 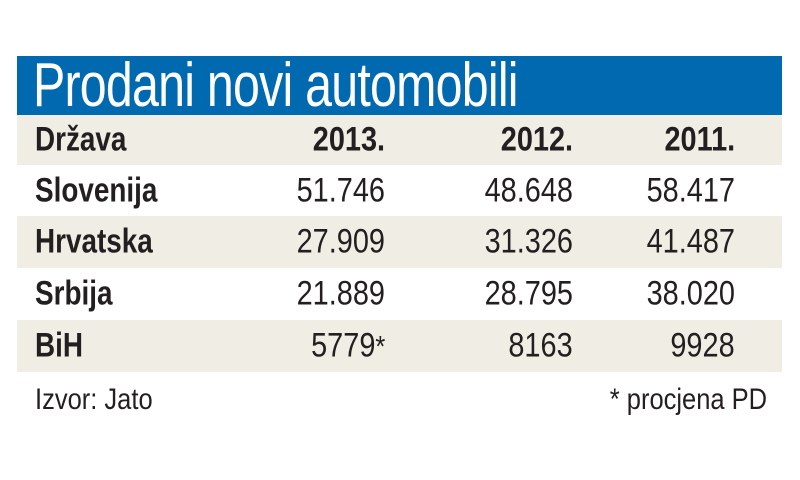 I want to click on value-2012: 31.326, so click(x=528, y=241).